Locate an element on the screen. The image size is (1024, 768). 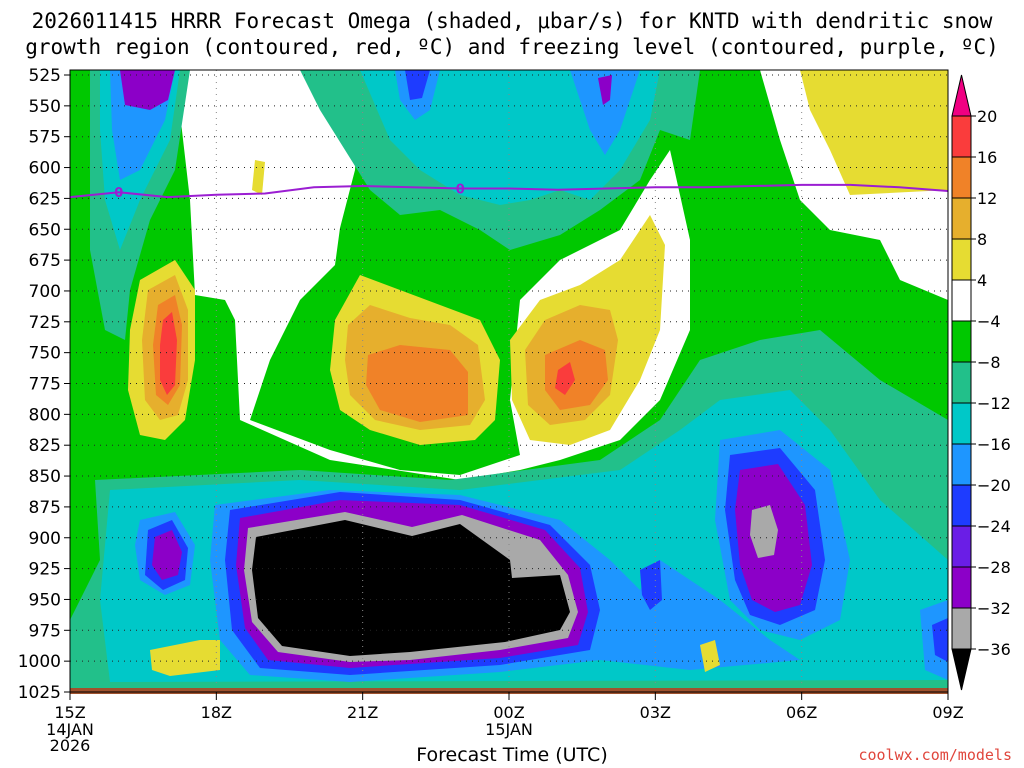
colorbar-label: −24 is located at coordinates (994, 526).